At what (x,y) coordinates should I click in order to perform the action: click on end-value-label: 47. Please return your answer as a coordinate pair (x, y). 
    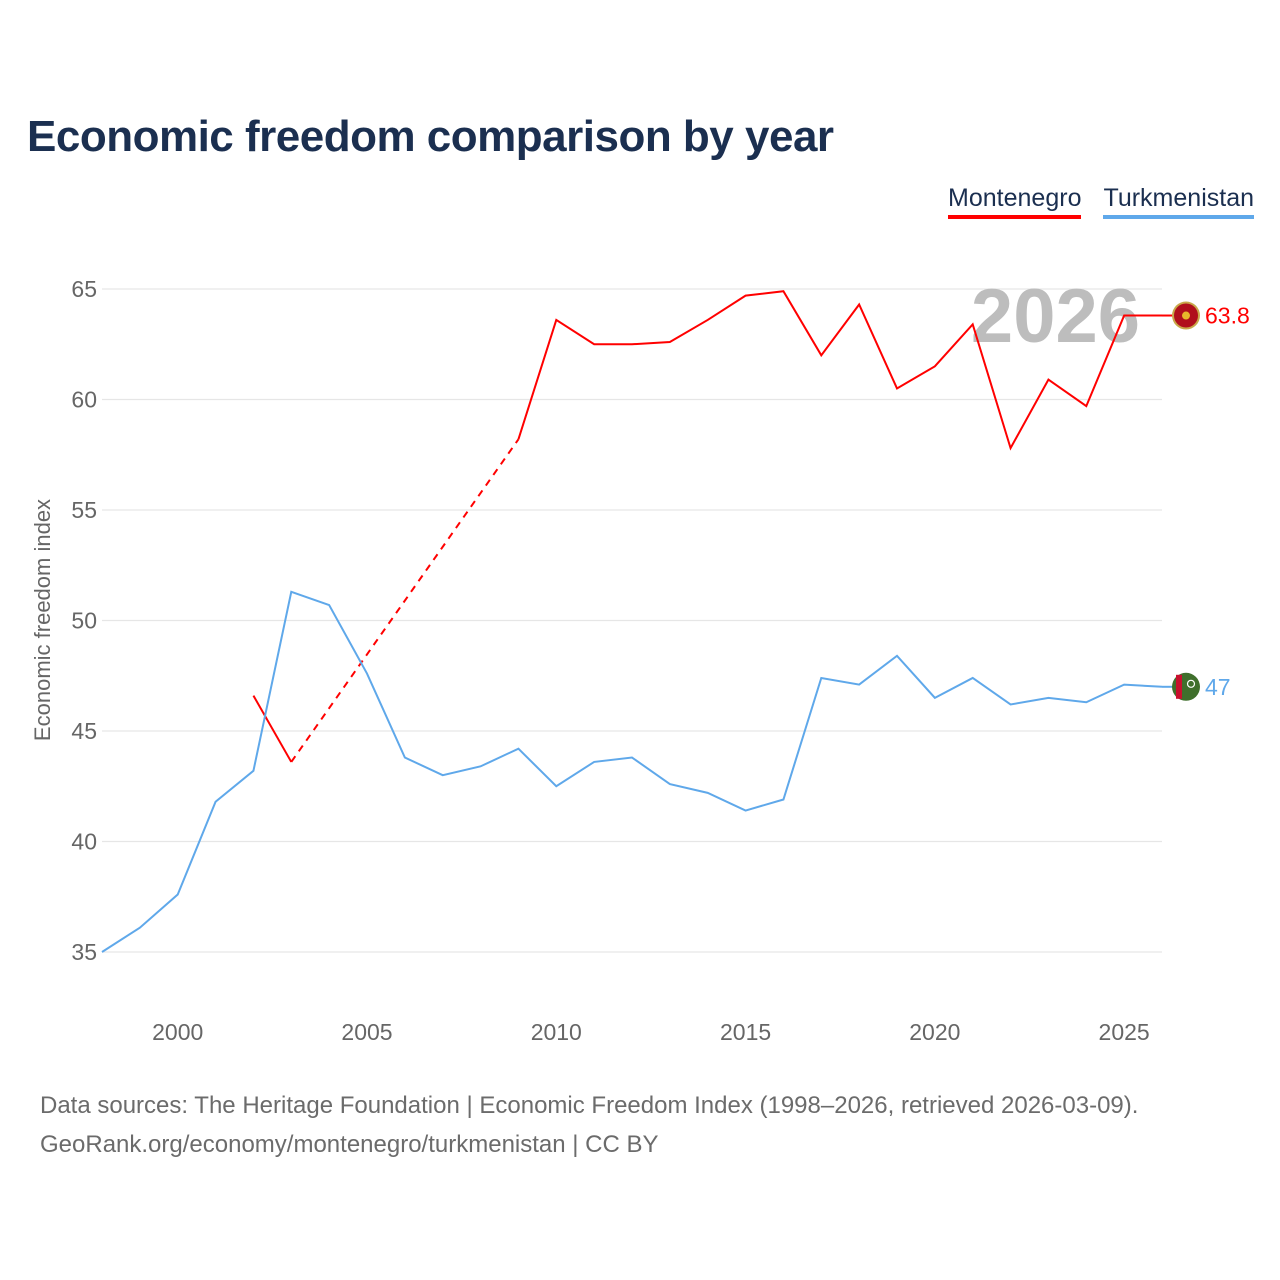
    Looking at the image, I should click on (1218, 687).